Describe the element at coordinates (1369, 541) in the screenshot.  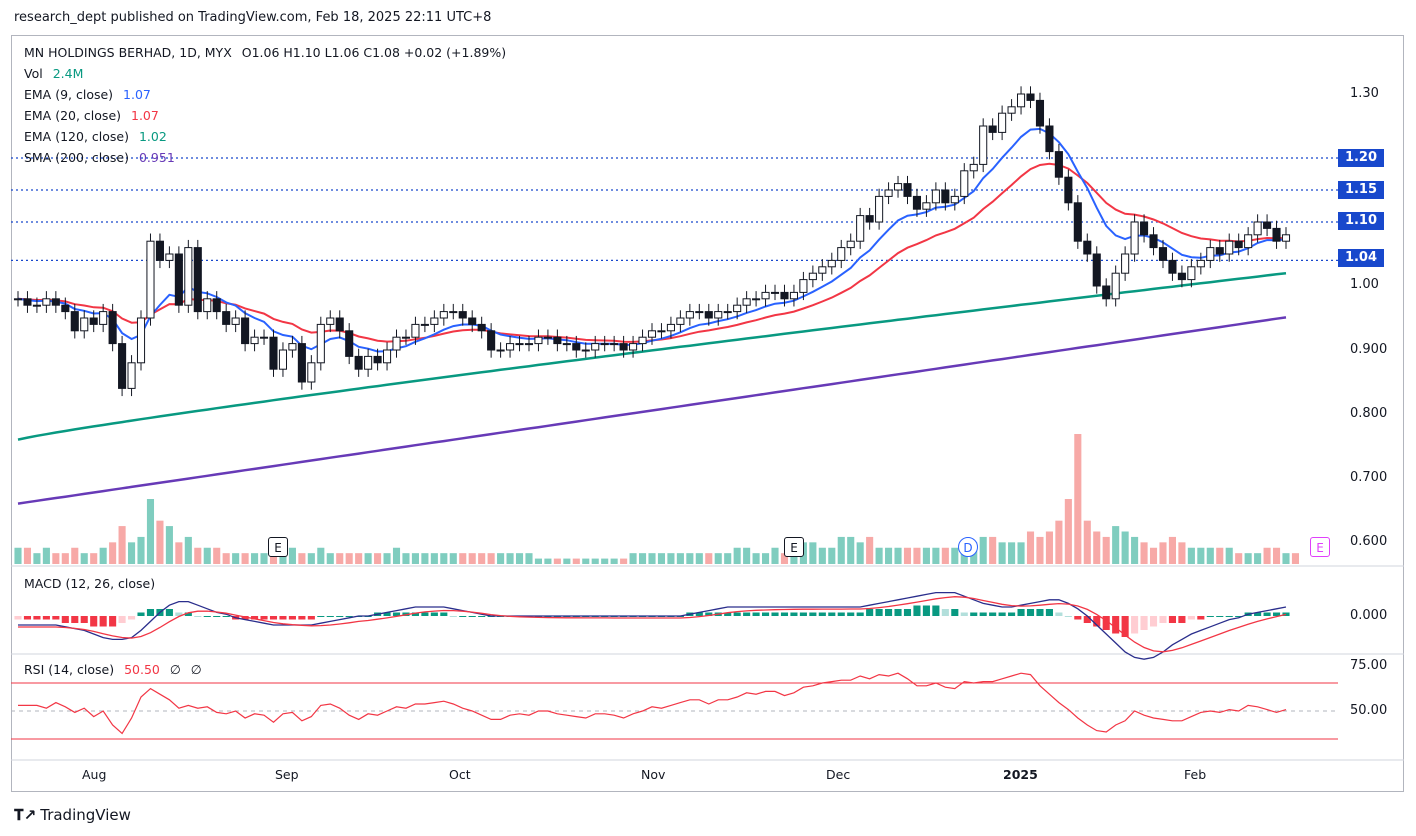
I see `price-tick: 0.600` at that location.